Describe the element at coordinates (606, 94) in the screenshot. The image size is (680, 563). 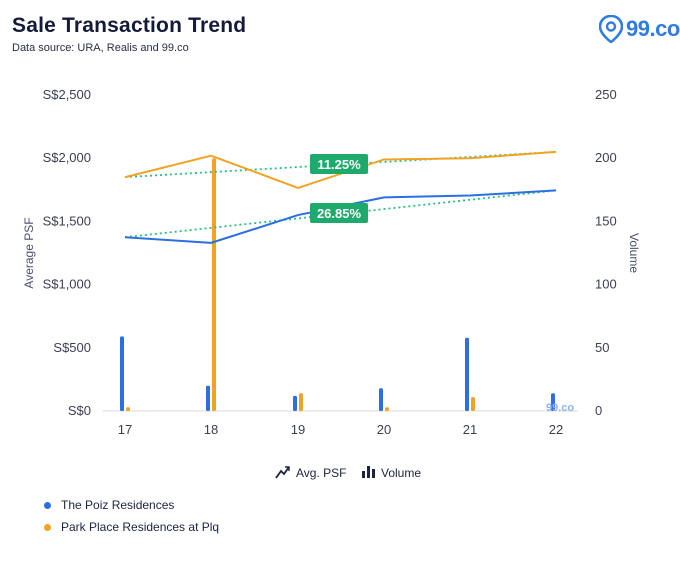
I see `y-right-tick-label: 250` at that location.